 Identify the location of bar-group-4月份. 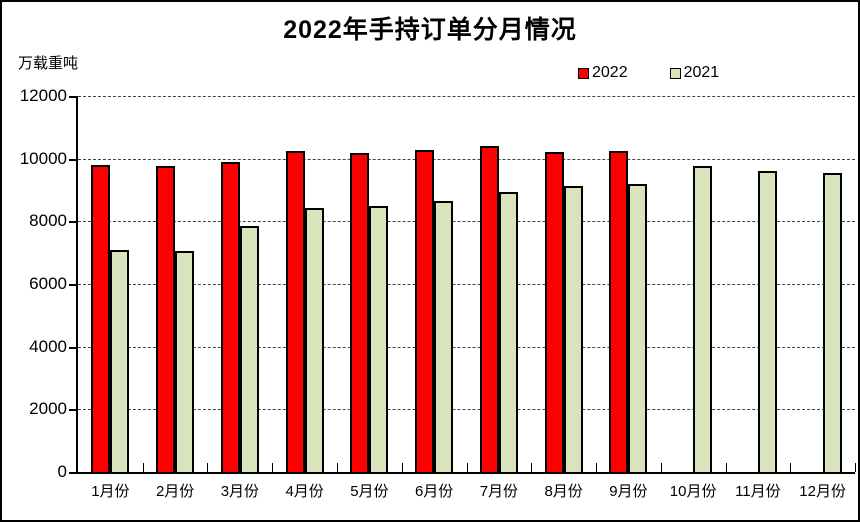
(304, 284).